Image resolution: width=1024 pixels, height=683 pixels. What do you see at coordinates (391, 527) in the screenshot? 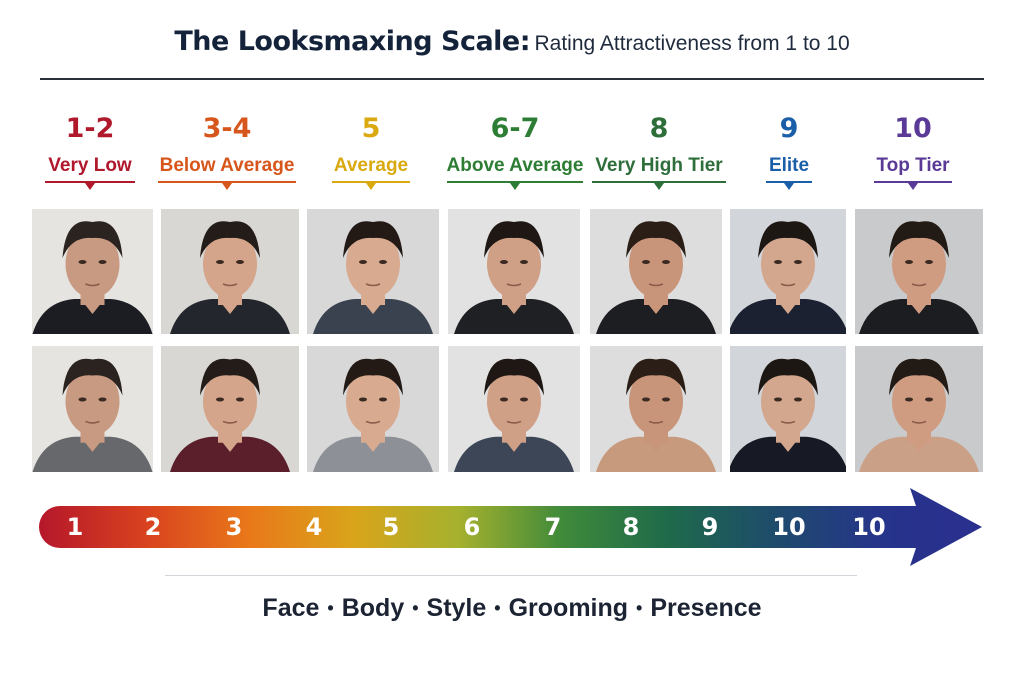
I see `scale-number: 5` at bounding box center [391, 527].